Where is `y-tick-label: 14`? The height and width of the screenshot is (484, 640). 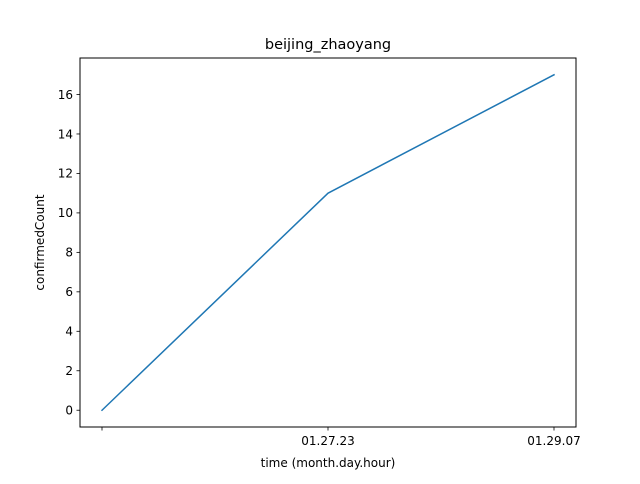
y-tick-label: 14 is located at coordinates (65, 134).